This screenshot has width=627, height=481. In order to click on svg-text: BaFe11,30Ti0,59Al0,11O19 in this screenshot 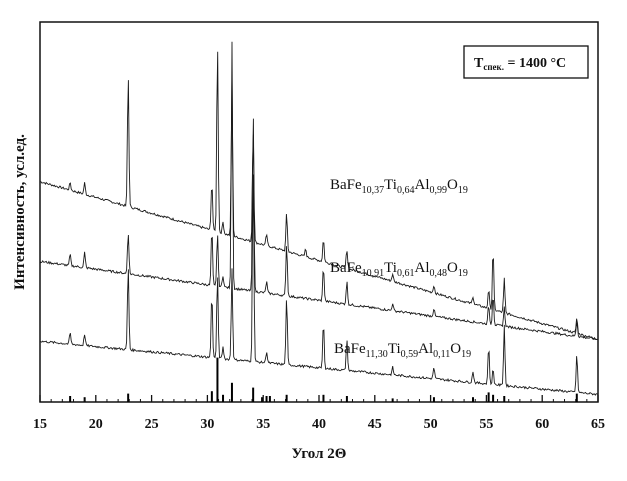, I will do `click(402, 350)`.